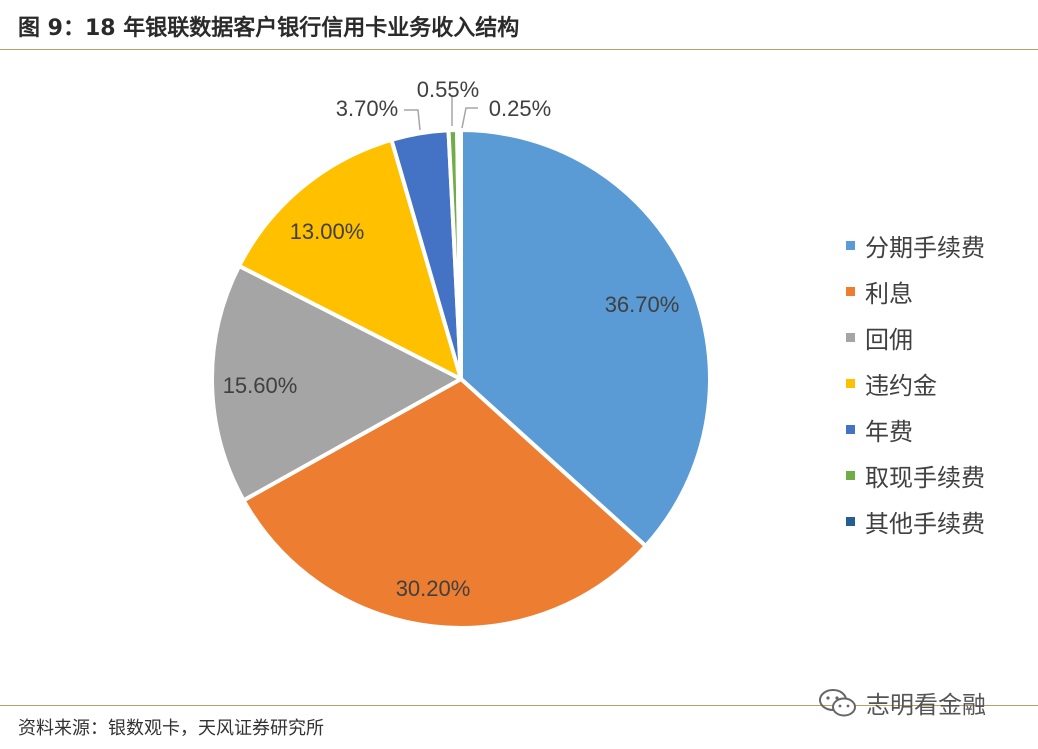 Image resolution: width=1038 pixels, height=749 pixels. Describe the element at coordinates (925, 523) in the screenshot. I see `legend-label: 其他手续费` at that location.